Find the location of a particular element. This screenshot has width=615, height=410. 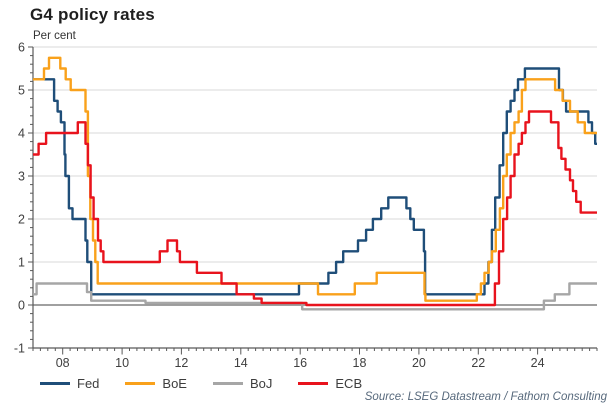

legend-item-boj: BoJ is located at coordinates (242, 383).